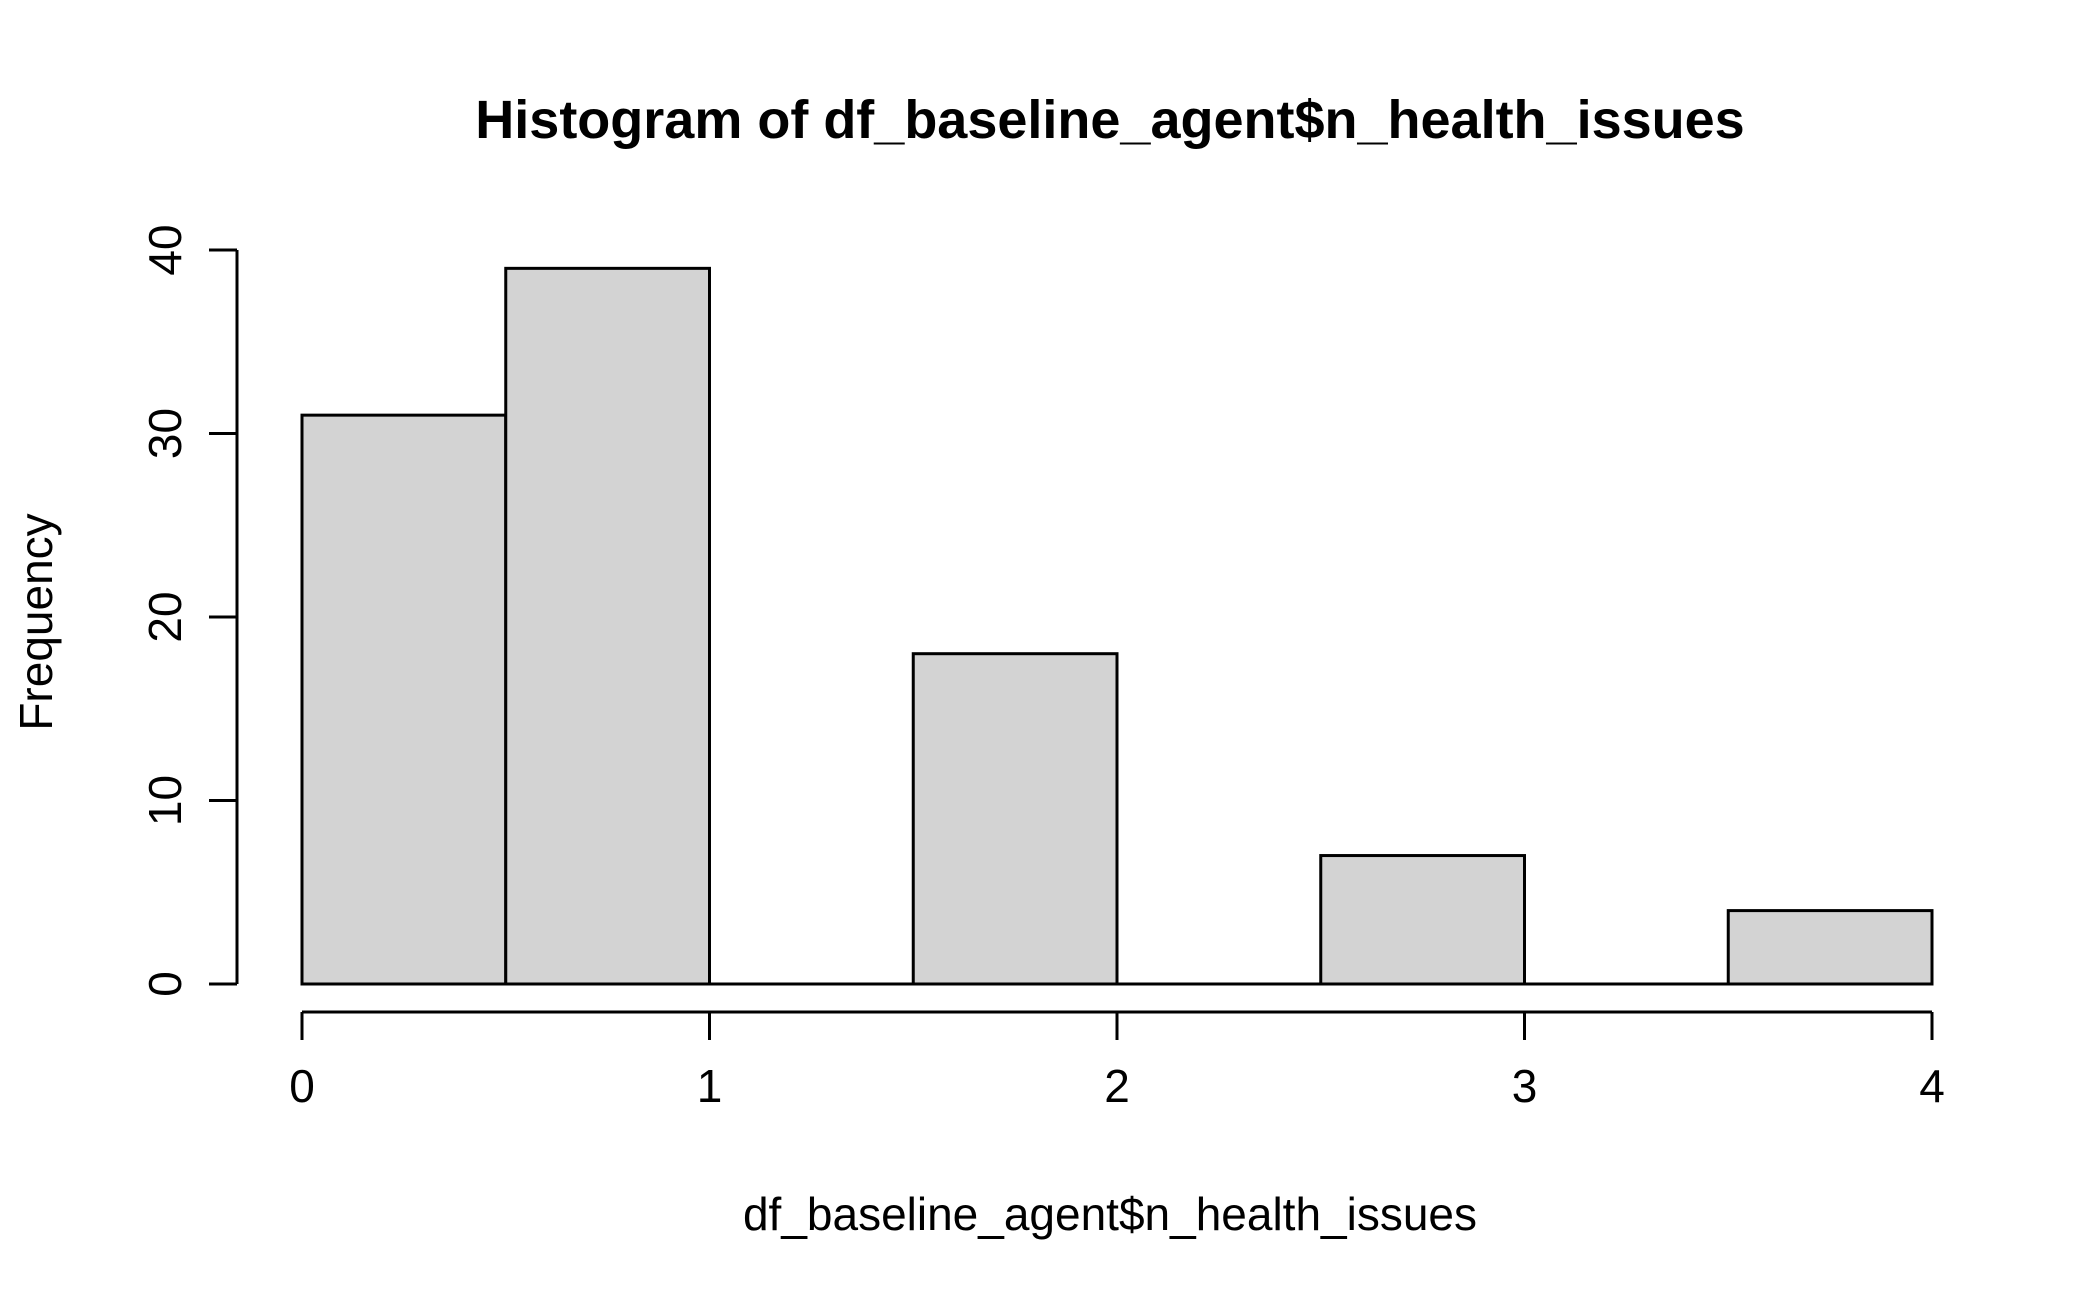 This screenshot has height=1297, width=2100. Describe the element at coordinates (165, 249) in the screenshot. I see `y-tick-label: 40` at that location.